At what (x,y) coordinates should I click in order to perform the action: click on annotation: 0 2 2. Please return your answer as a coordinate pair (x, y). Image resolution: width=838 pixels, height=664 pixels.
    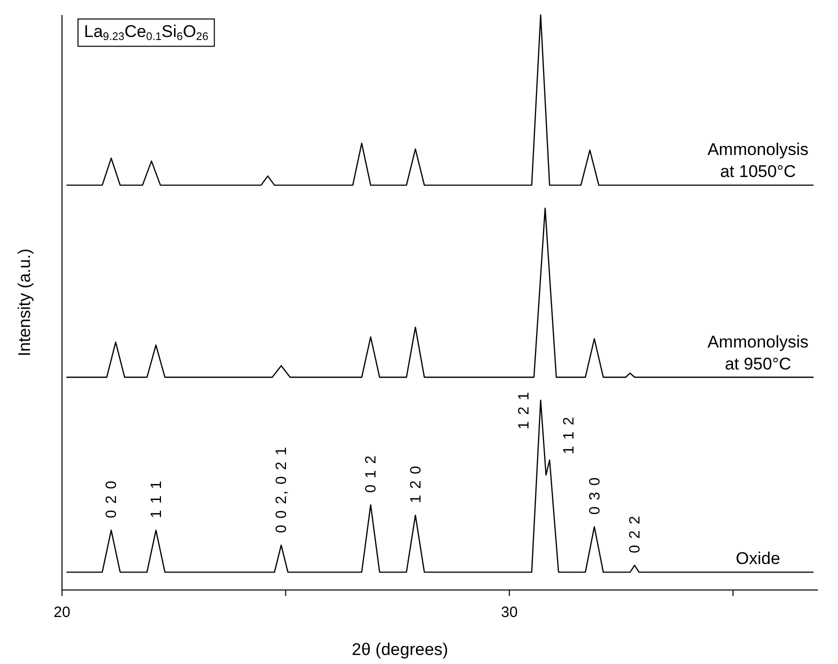
    Looking at the image, I should click on (635, 534).